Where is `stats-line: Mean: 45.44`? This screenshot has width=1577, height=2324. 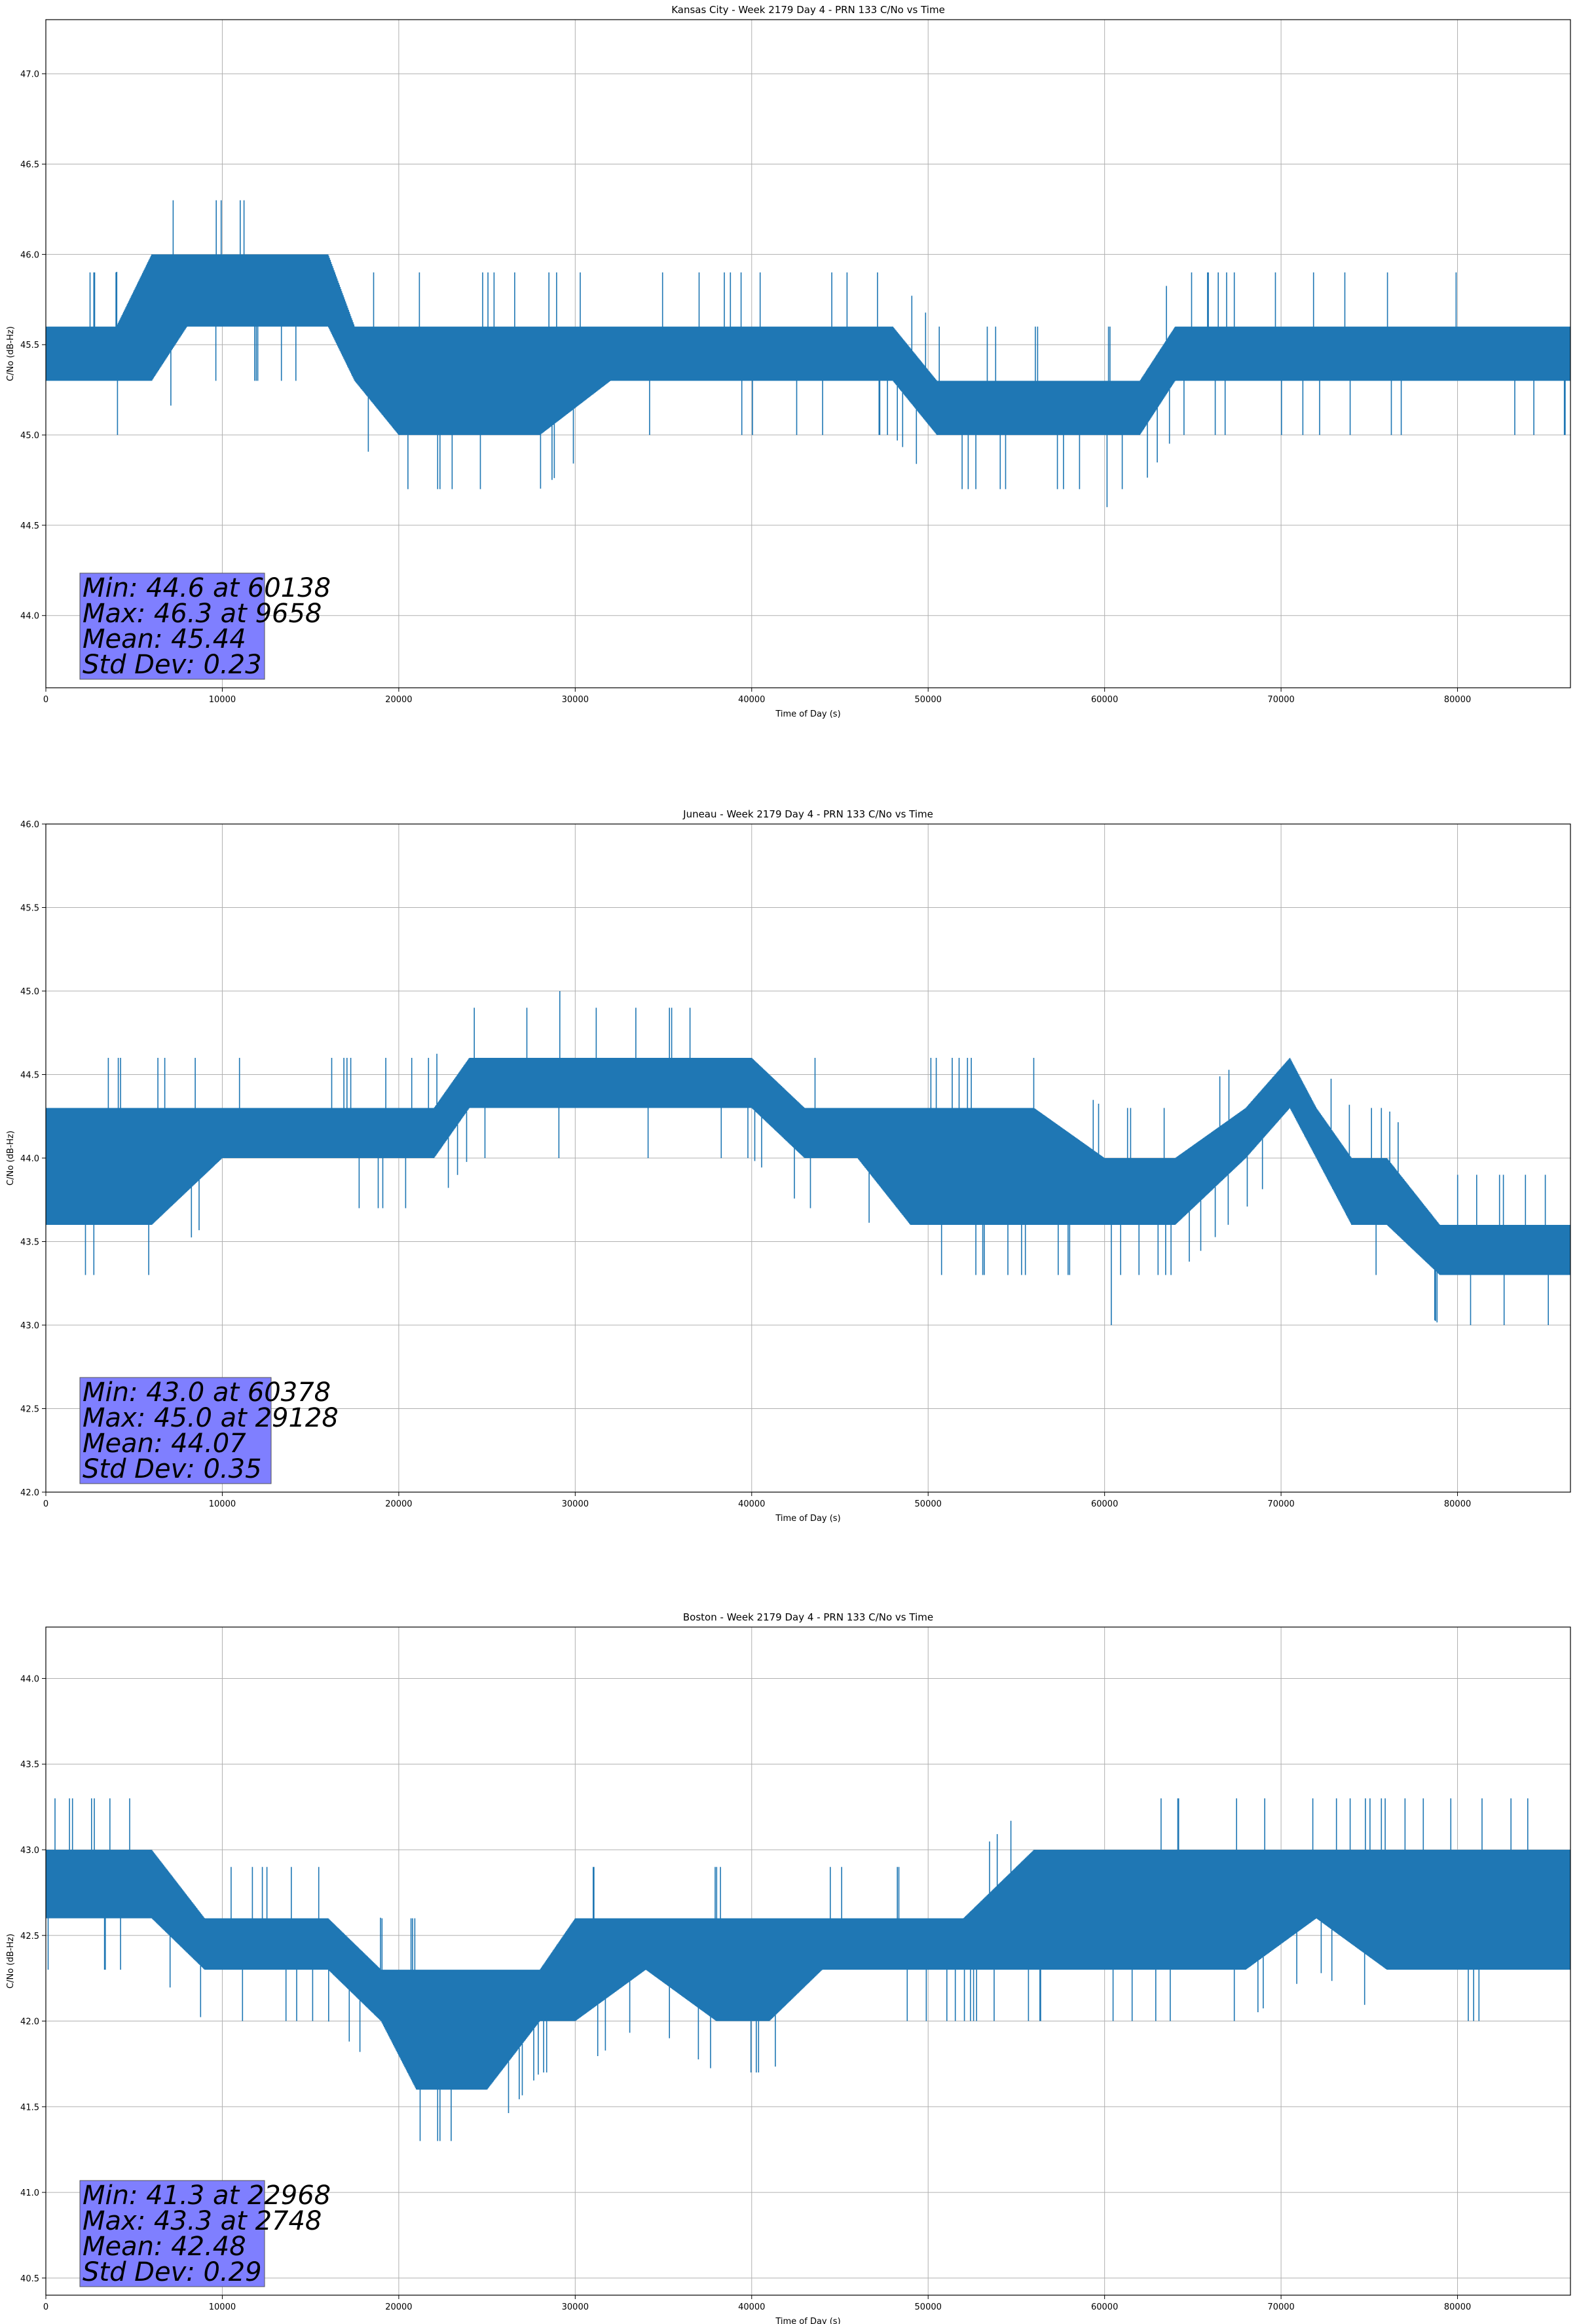
stats-line: Mean: 45.44 is located at coordinates (164, 639).